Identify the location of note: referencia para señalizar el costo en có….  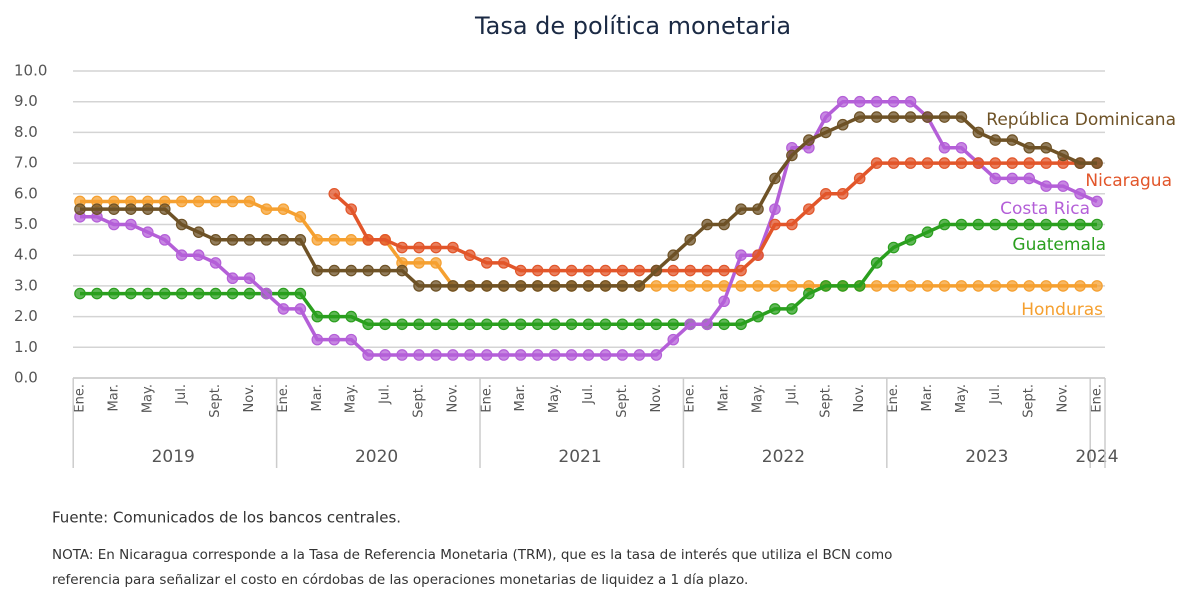
(400, 580).